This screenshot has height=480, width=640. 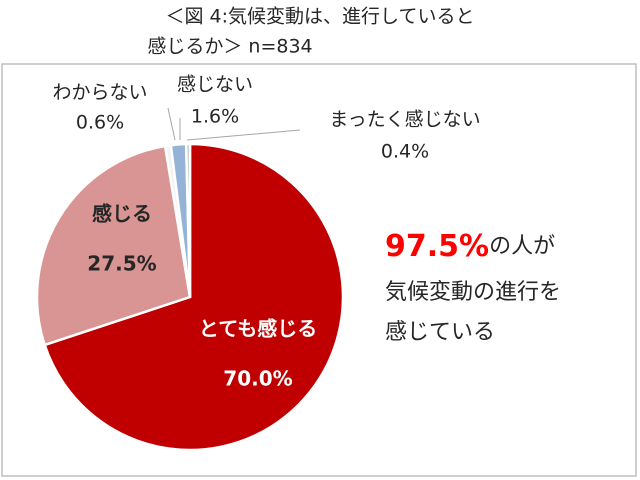 I want to click on chart-title: 感じるか＞ n=834, so click(x=229, y=47).